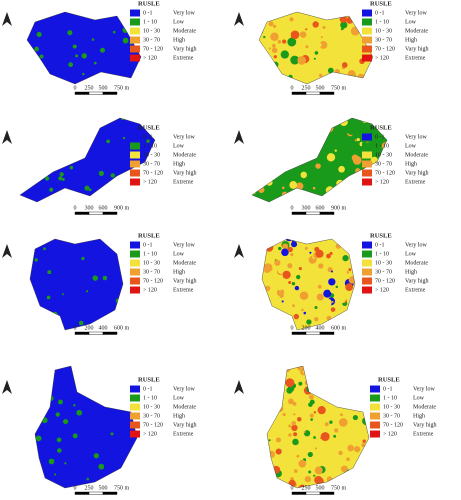  I want to click on north-arrow, so click(239, 137).